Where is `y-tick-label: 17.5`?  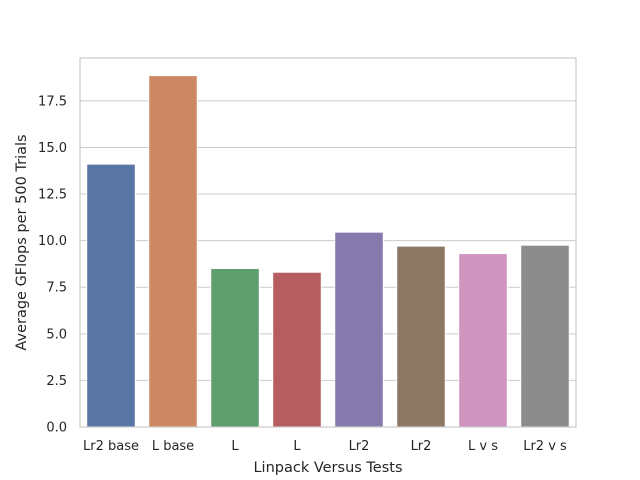
y-tick-label: 17.5 is located at coordinates (52, 101).